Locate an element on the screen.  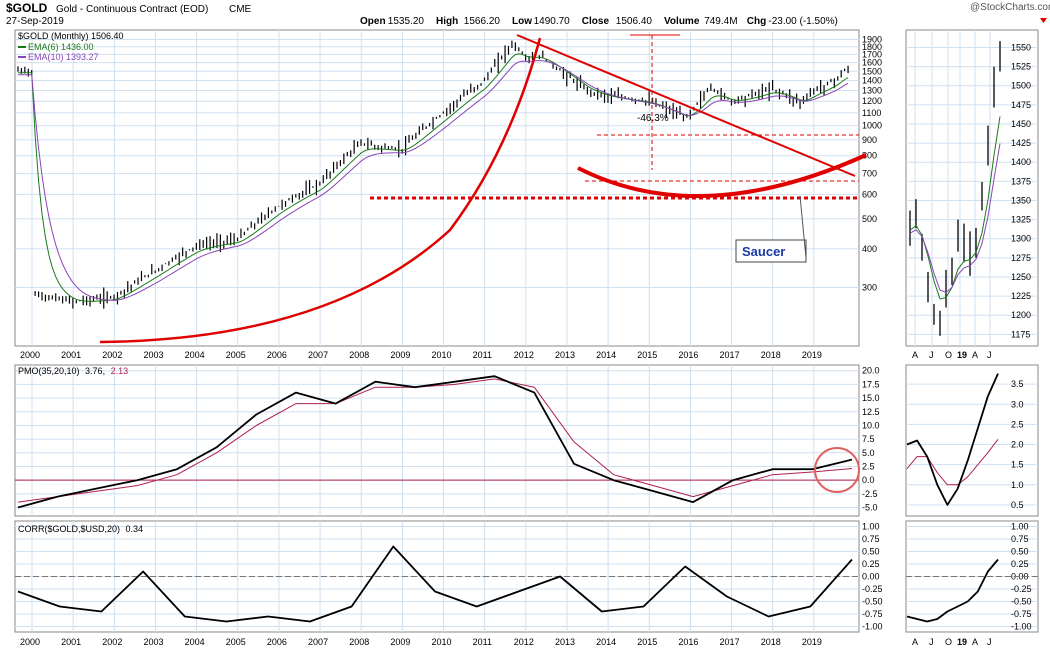
pmo-zoom-tick-label: 1.0 is located at coordinates (1017, 485).